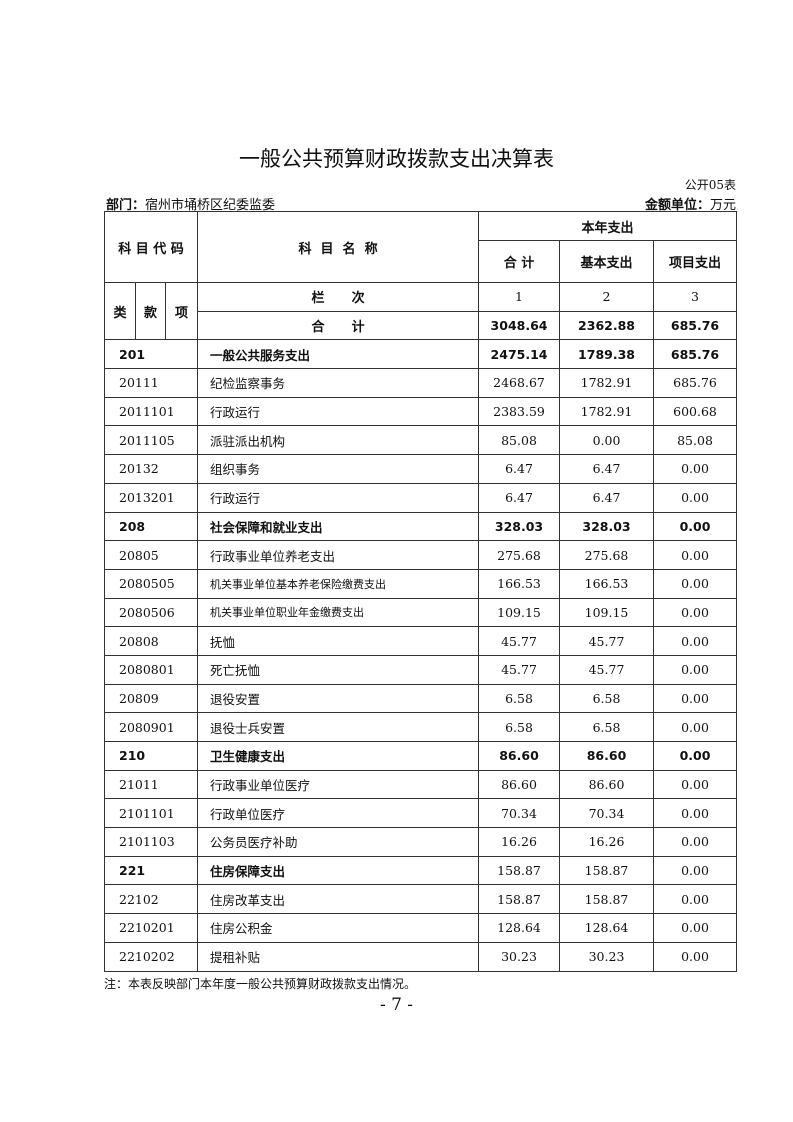  What do you see at coordinates (151, 669) in the screenshot?
I see `row-code: 2080801` at bounding box center [151, 669].